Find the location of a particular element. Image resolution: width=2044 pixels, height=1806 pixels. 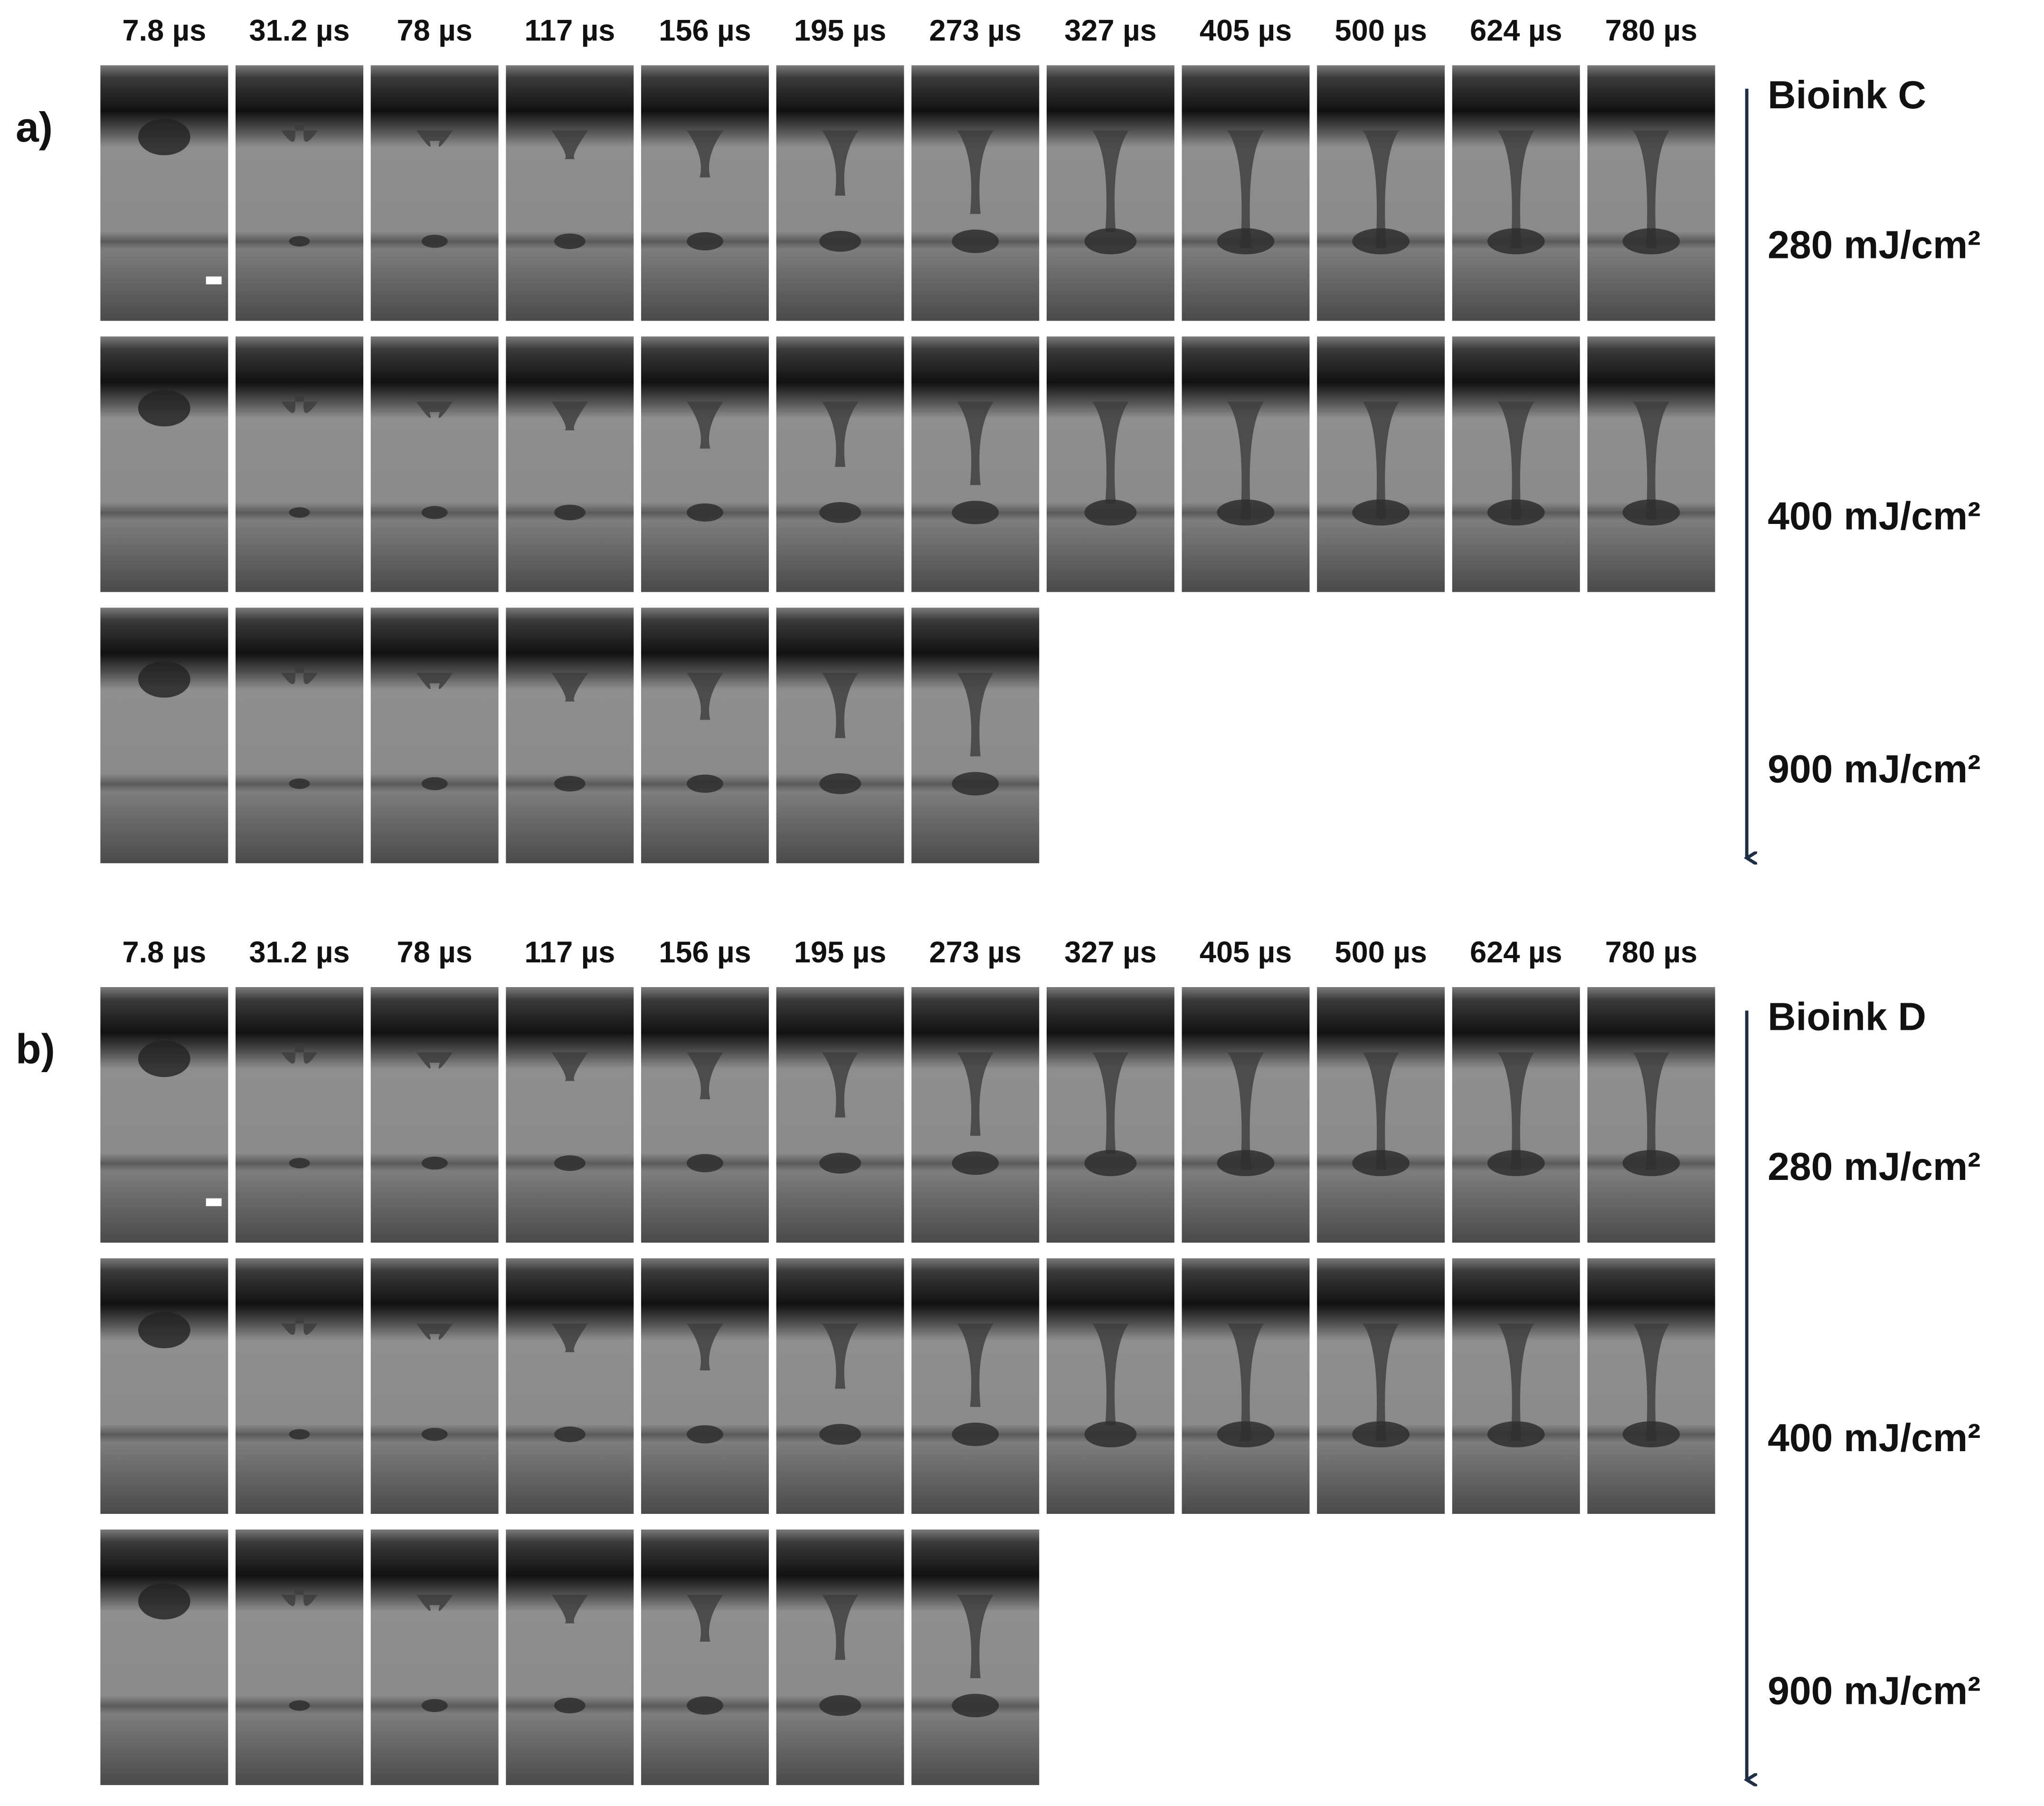

meniscus is located at coordinates (164, 1059).